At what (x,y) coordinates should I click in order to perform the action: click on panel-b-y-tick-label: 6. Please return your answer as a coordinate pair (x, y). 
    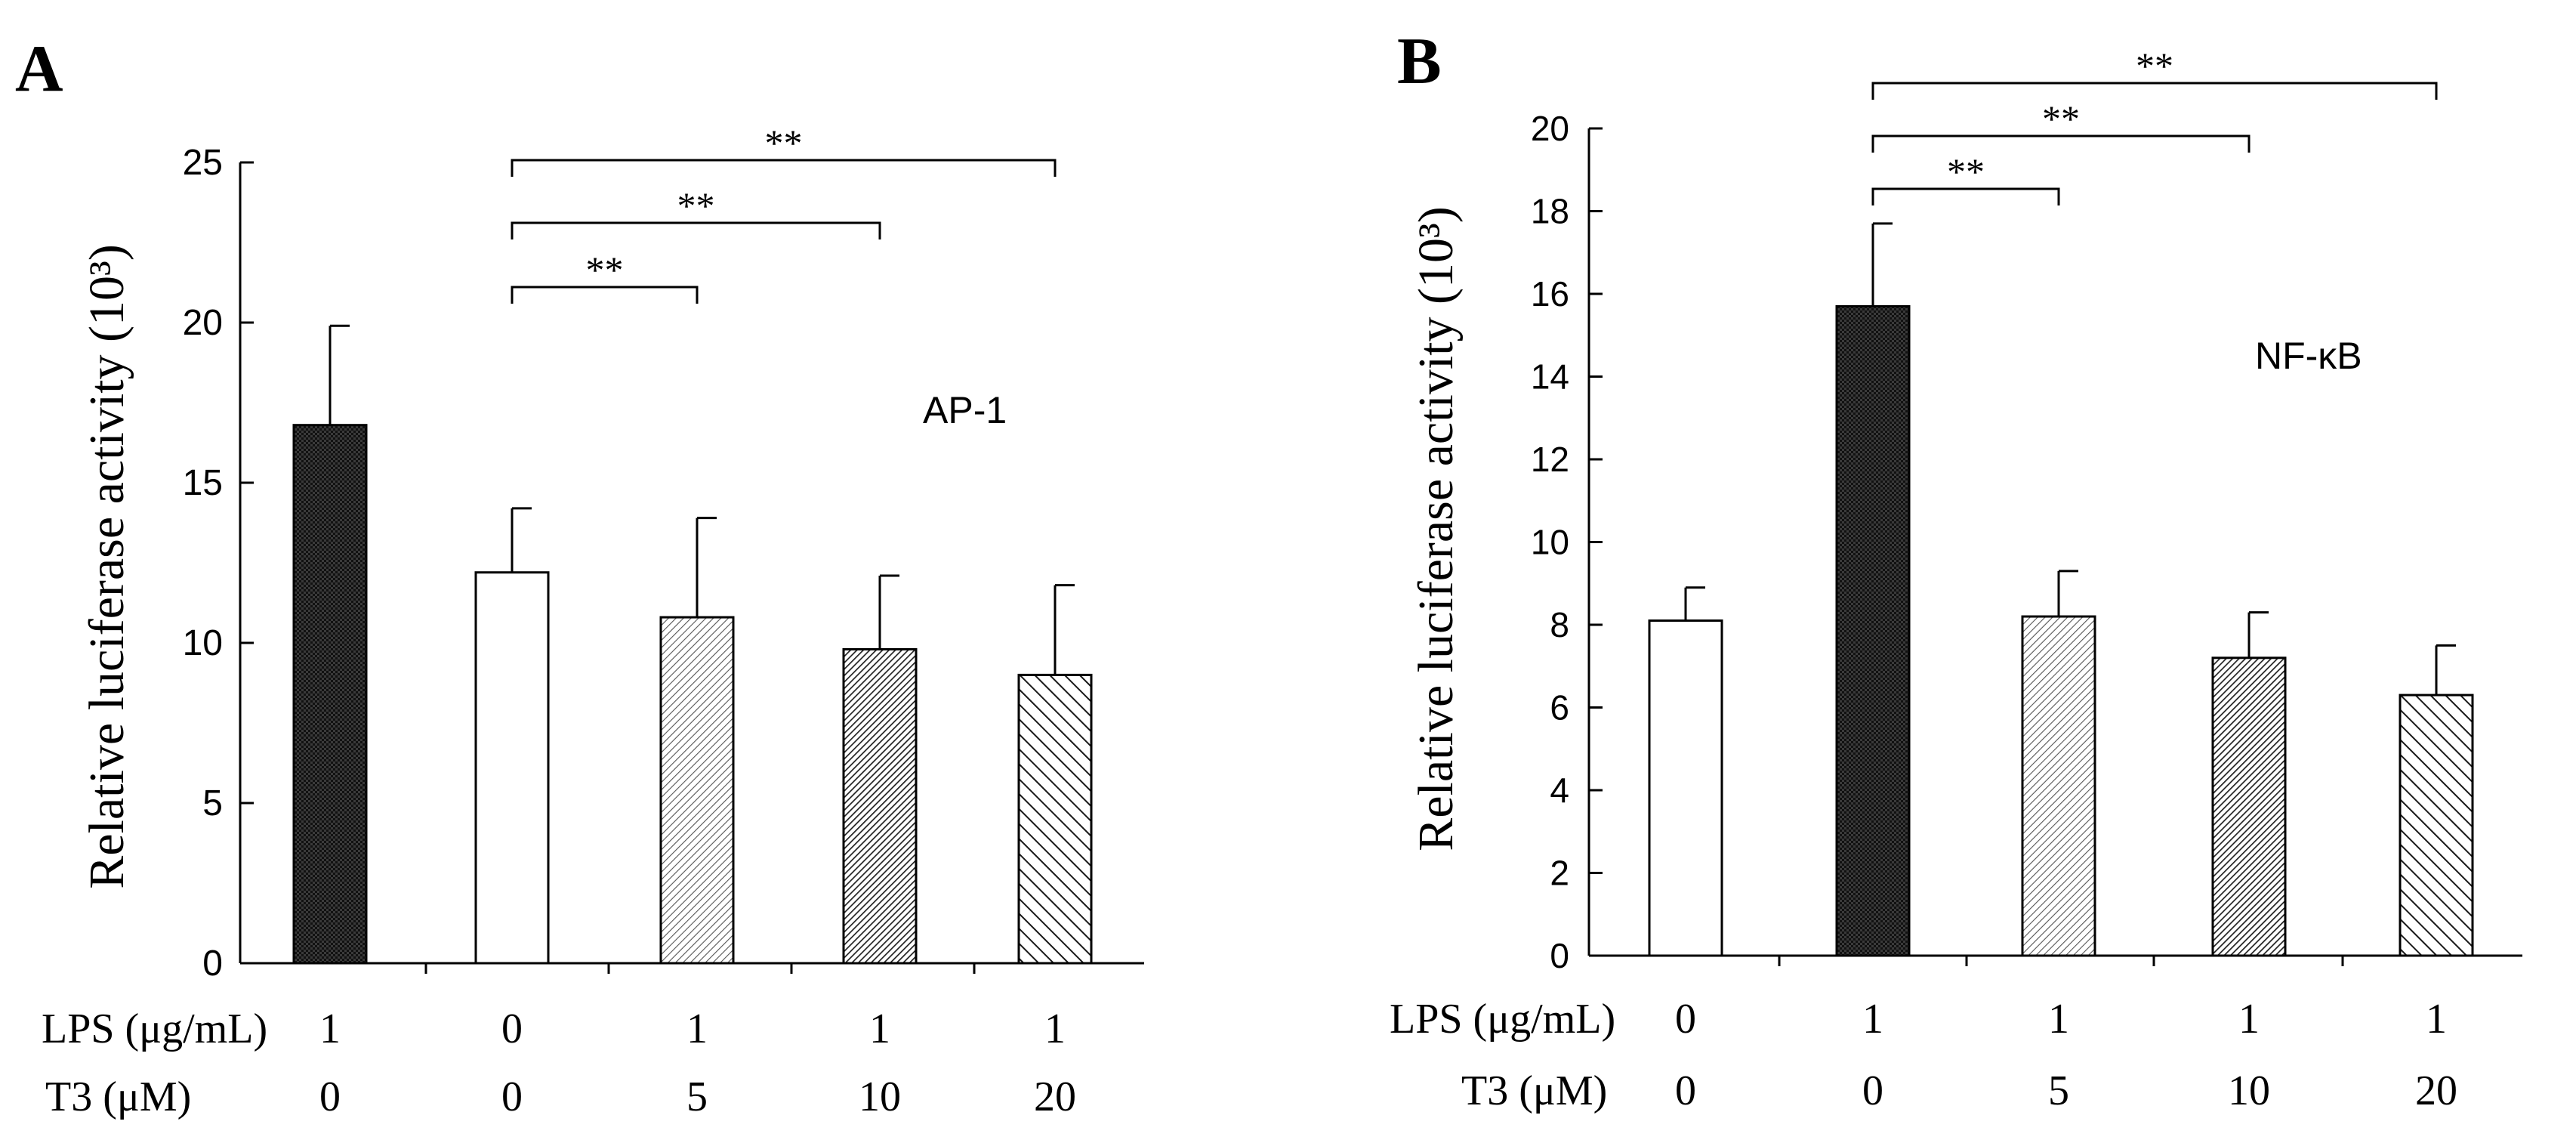
    Looking at the image, I should click on (1559, 708).